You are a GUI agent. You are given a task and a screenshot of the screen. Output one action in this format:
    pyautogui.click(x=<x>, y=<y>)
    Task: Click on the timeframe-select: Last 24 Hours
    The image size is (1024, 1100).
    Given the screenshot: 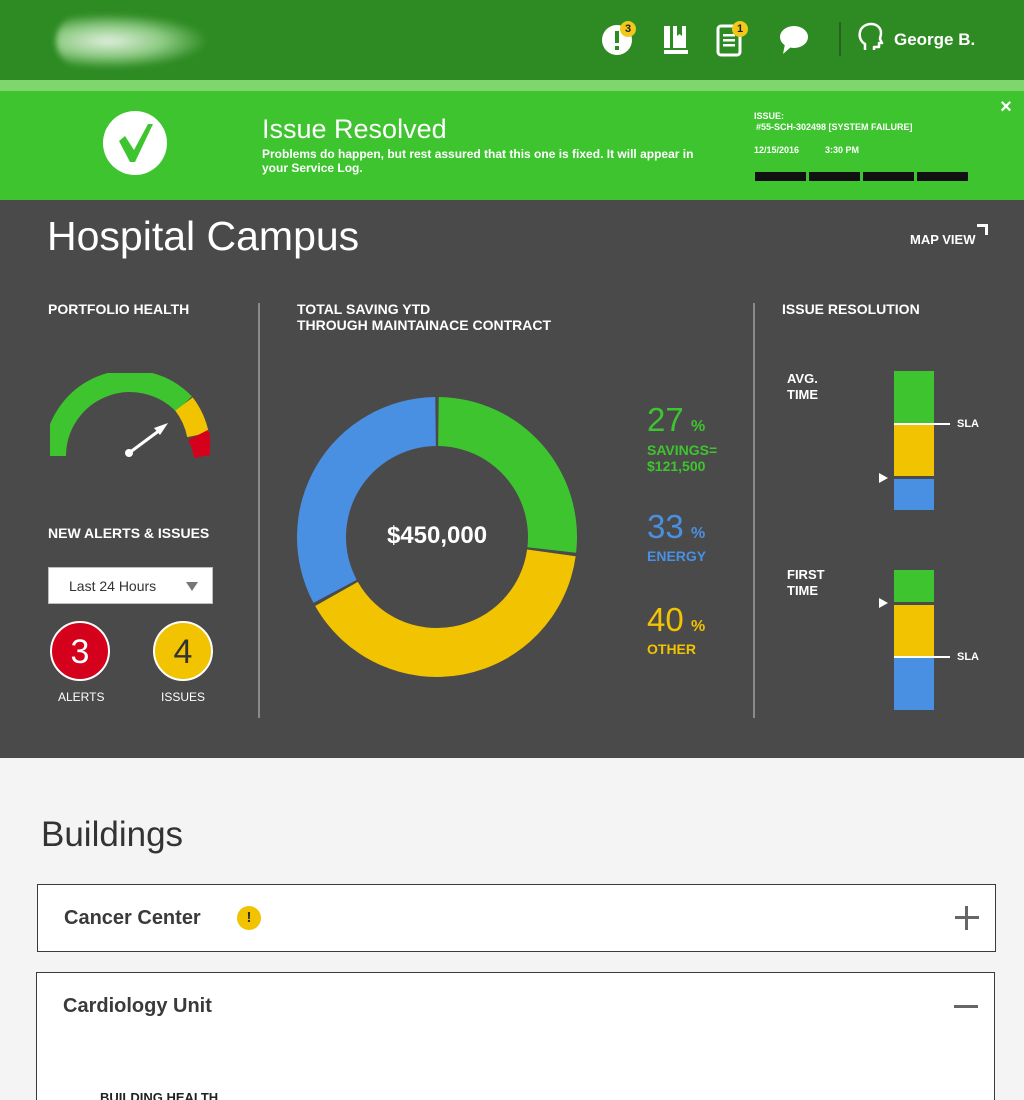 What is the action you would take?
    pyautogui.click(x=130, y=585)
    